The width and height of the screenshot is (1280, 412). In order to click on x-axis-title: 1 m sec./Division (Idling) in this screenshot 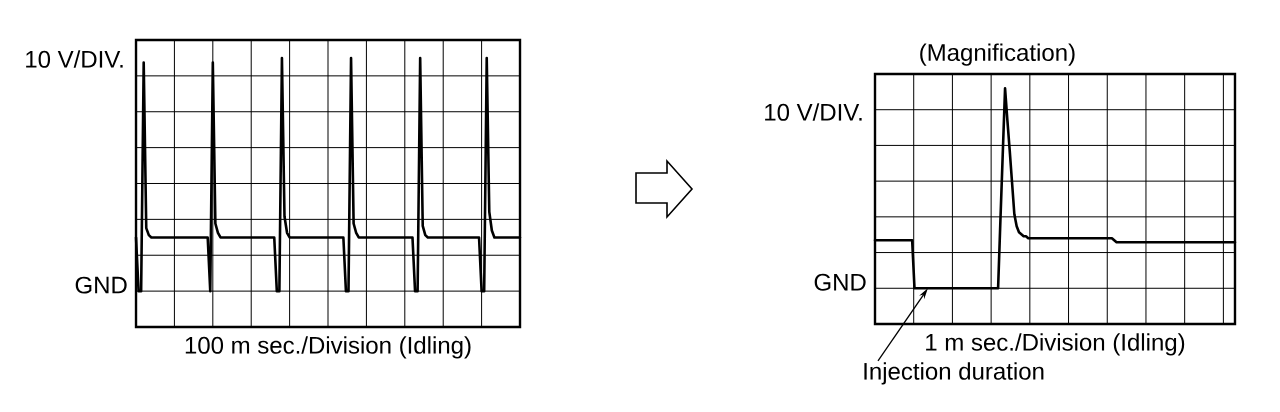, I will do `click(1055, 344)`.